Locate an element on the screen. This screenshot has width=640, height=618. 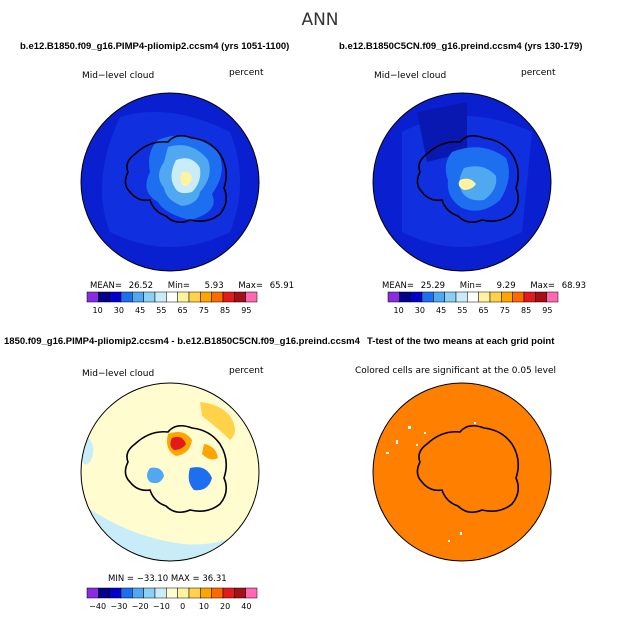
panel-2-map is located at coordinates (462, 182).